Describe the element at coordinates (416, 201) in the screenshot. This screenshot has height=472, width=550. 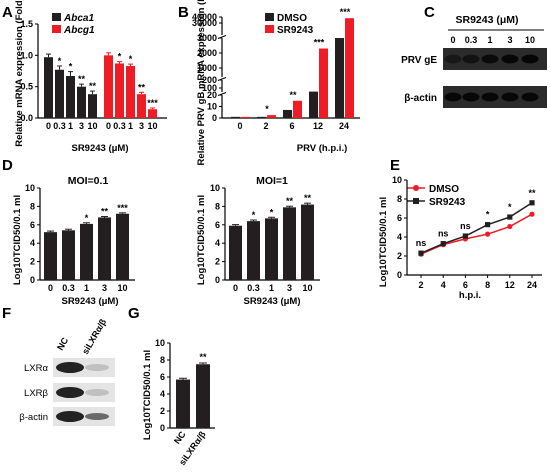
I see `legend-marker-sr9243` at that location.